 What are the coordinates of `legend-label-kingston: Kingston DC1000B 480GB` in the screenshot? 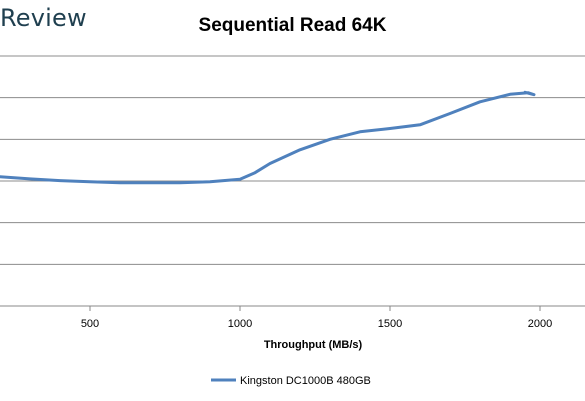 It's located at (305, 381).